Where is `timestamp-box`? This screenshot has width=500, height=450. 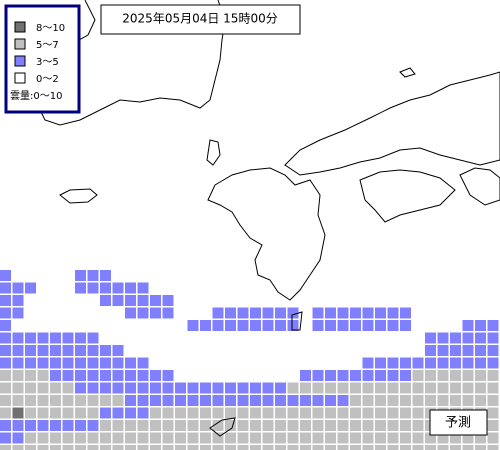 timestamp-box is located at coordinates (200, 19).